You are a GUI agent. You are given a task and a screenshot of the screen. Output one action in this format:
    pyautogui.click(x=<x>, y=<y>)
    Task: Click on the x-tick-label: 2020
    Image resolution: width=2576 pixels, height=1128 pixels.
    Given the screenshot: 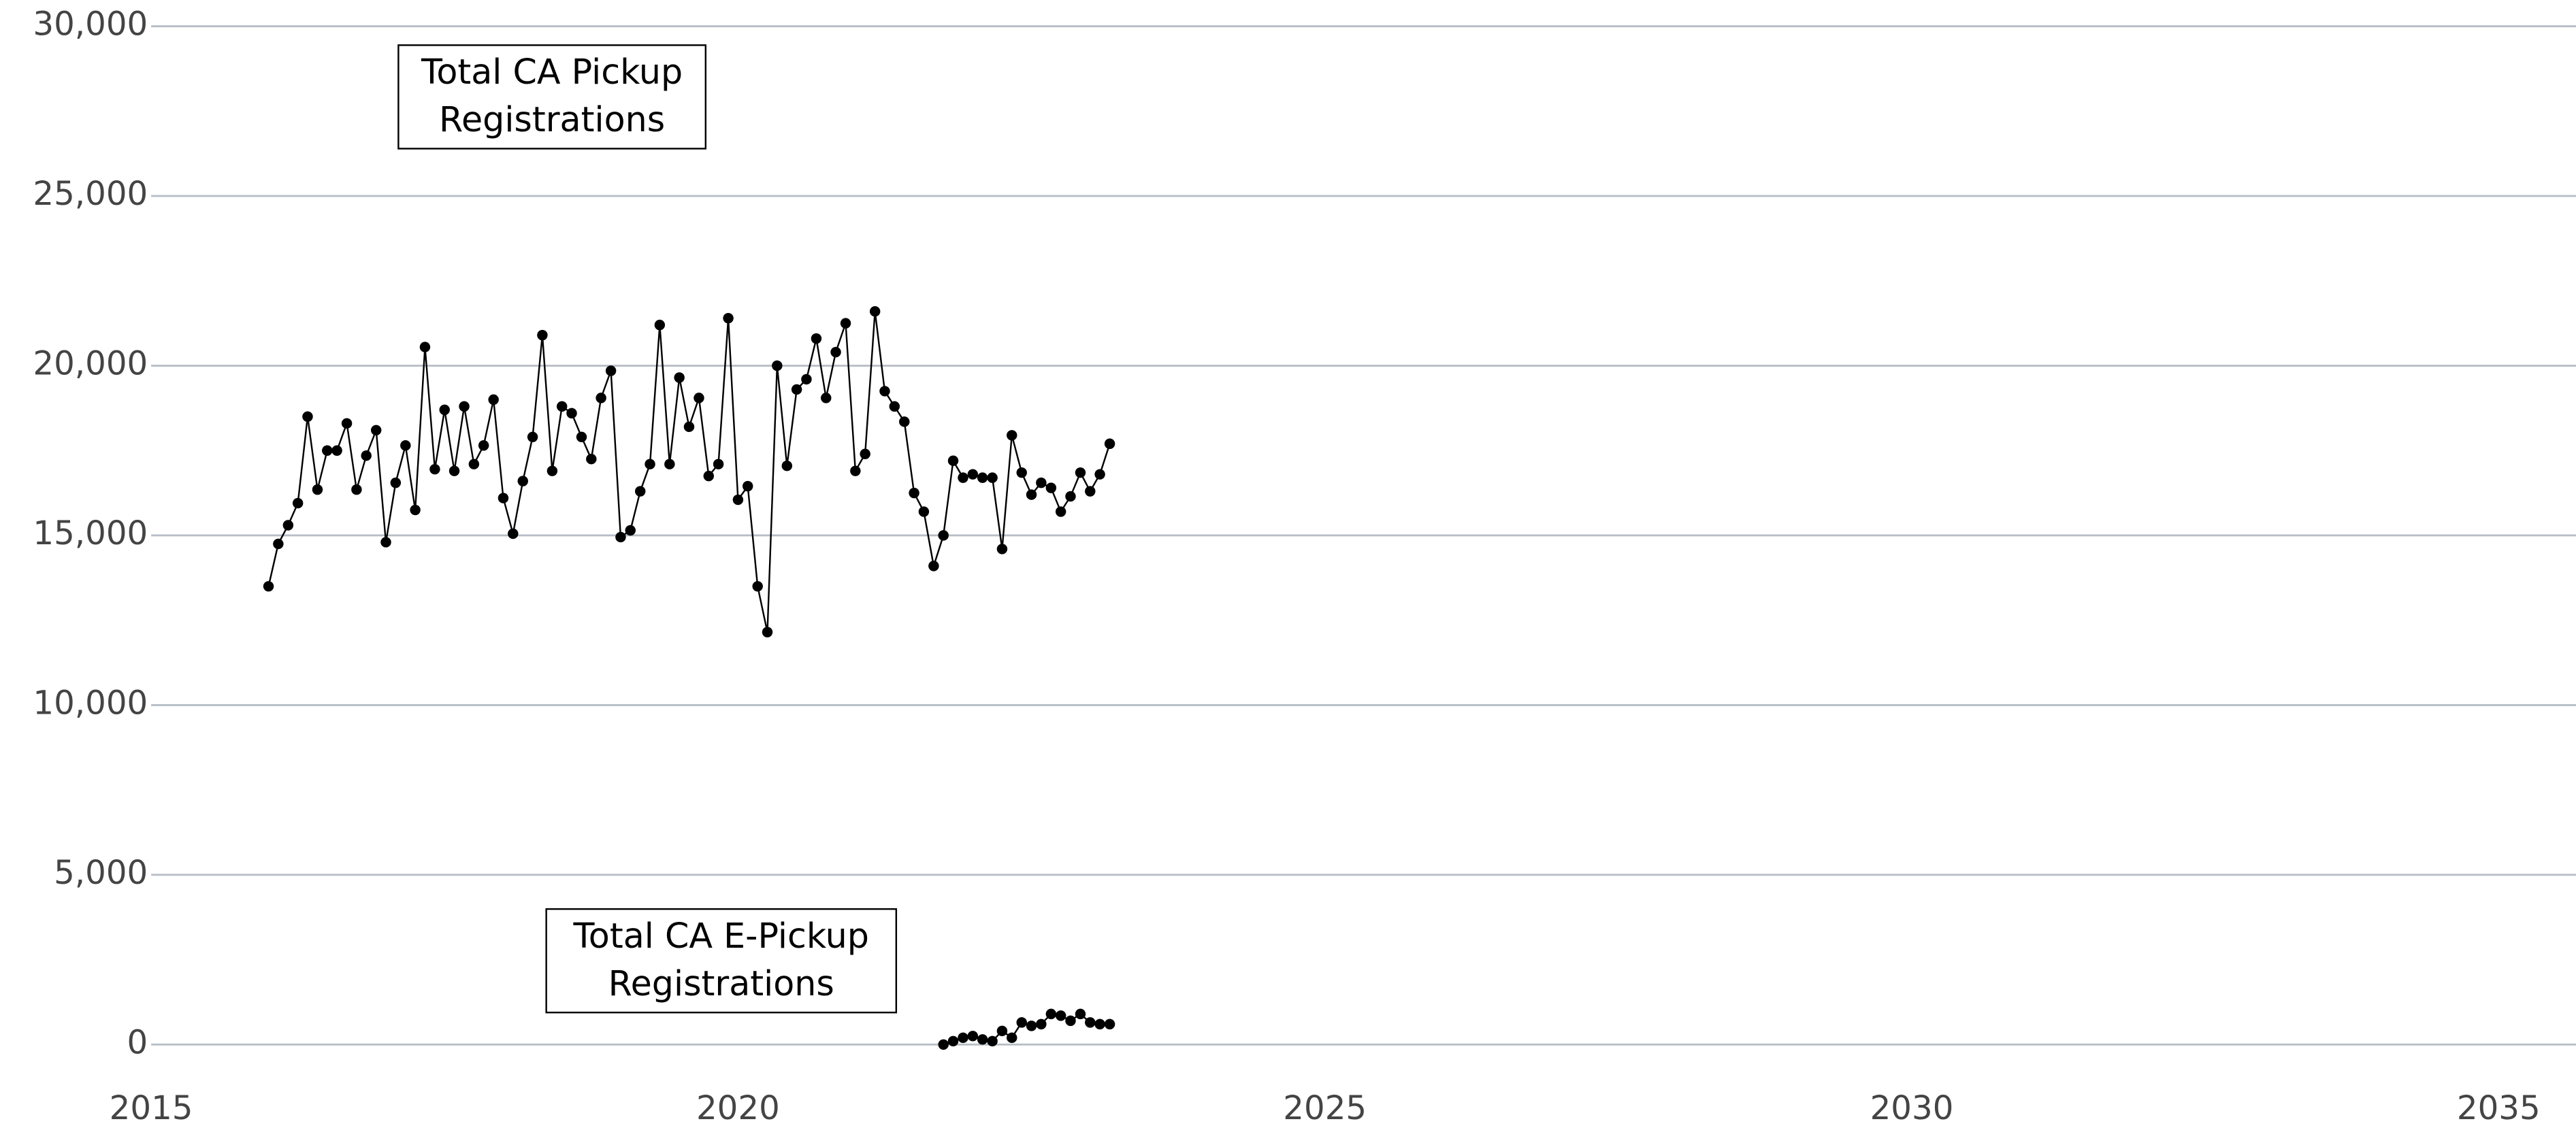 What is the action you would take?
    pyautogui.click(x=738, y=1108)
    